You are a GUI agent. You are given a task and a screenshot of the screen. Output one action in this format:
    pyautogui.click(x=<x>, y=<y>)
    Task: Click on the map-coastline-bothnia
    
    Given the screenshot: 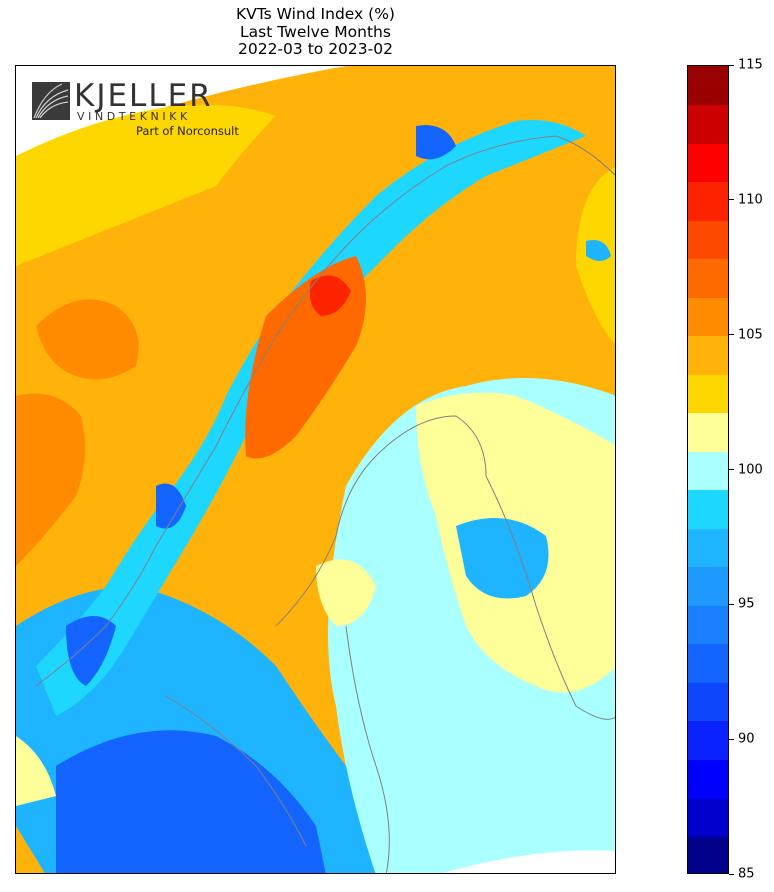 What is the action you would take?
    pyautogui.click(x=381, y=521)
    